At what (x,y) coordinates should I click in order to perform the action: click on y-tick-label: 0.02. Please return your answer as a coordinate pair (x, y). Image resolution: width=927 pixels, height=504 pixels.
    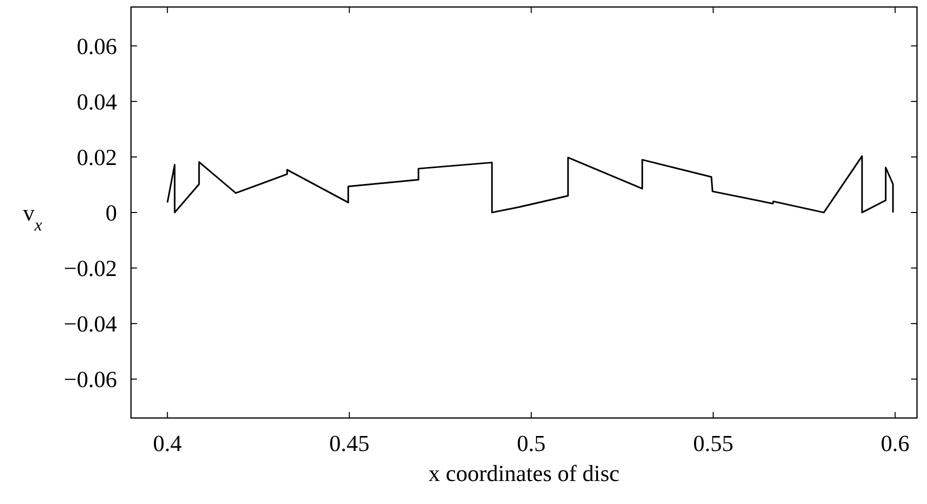
    Looking at the image, I should click on (96, 157).